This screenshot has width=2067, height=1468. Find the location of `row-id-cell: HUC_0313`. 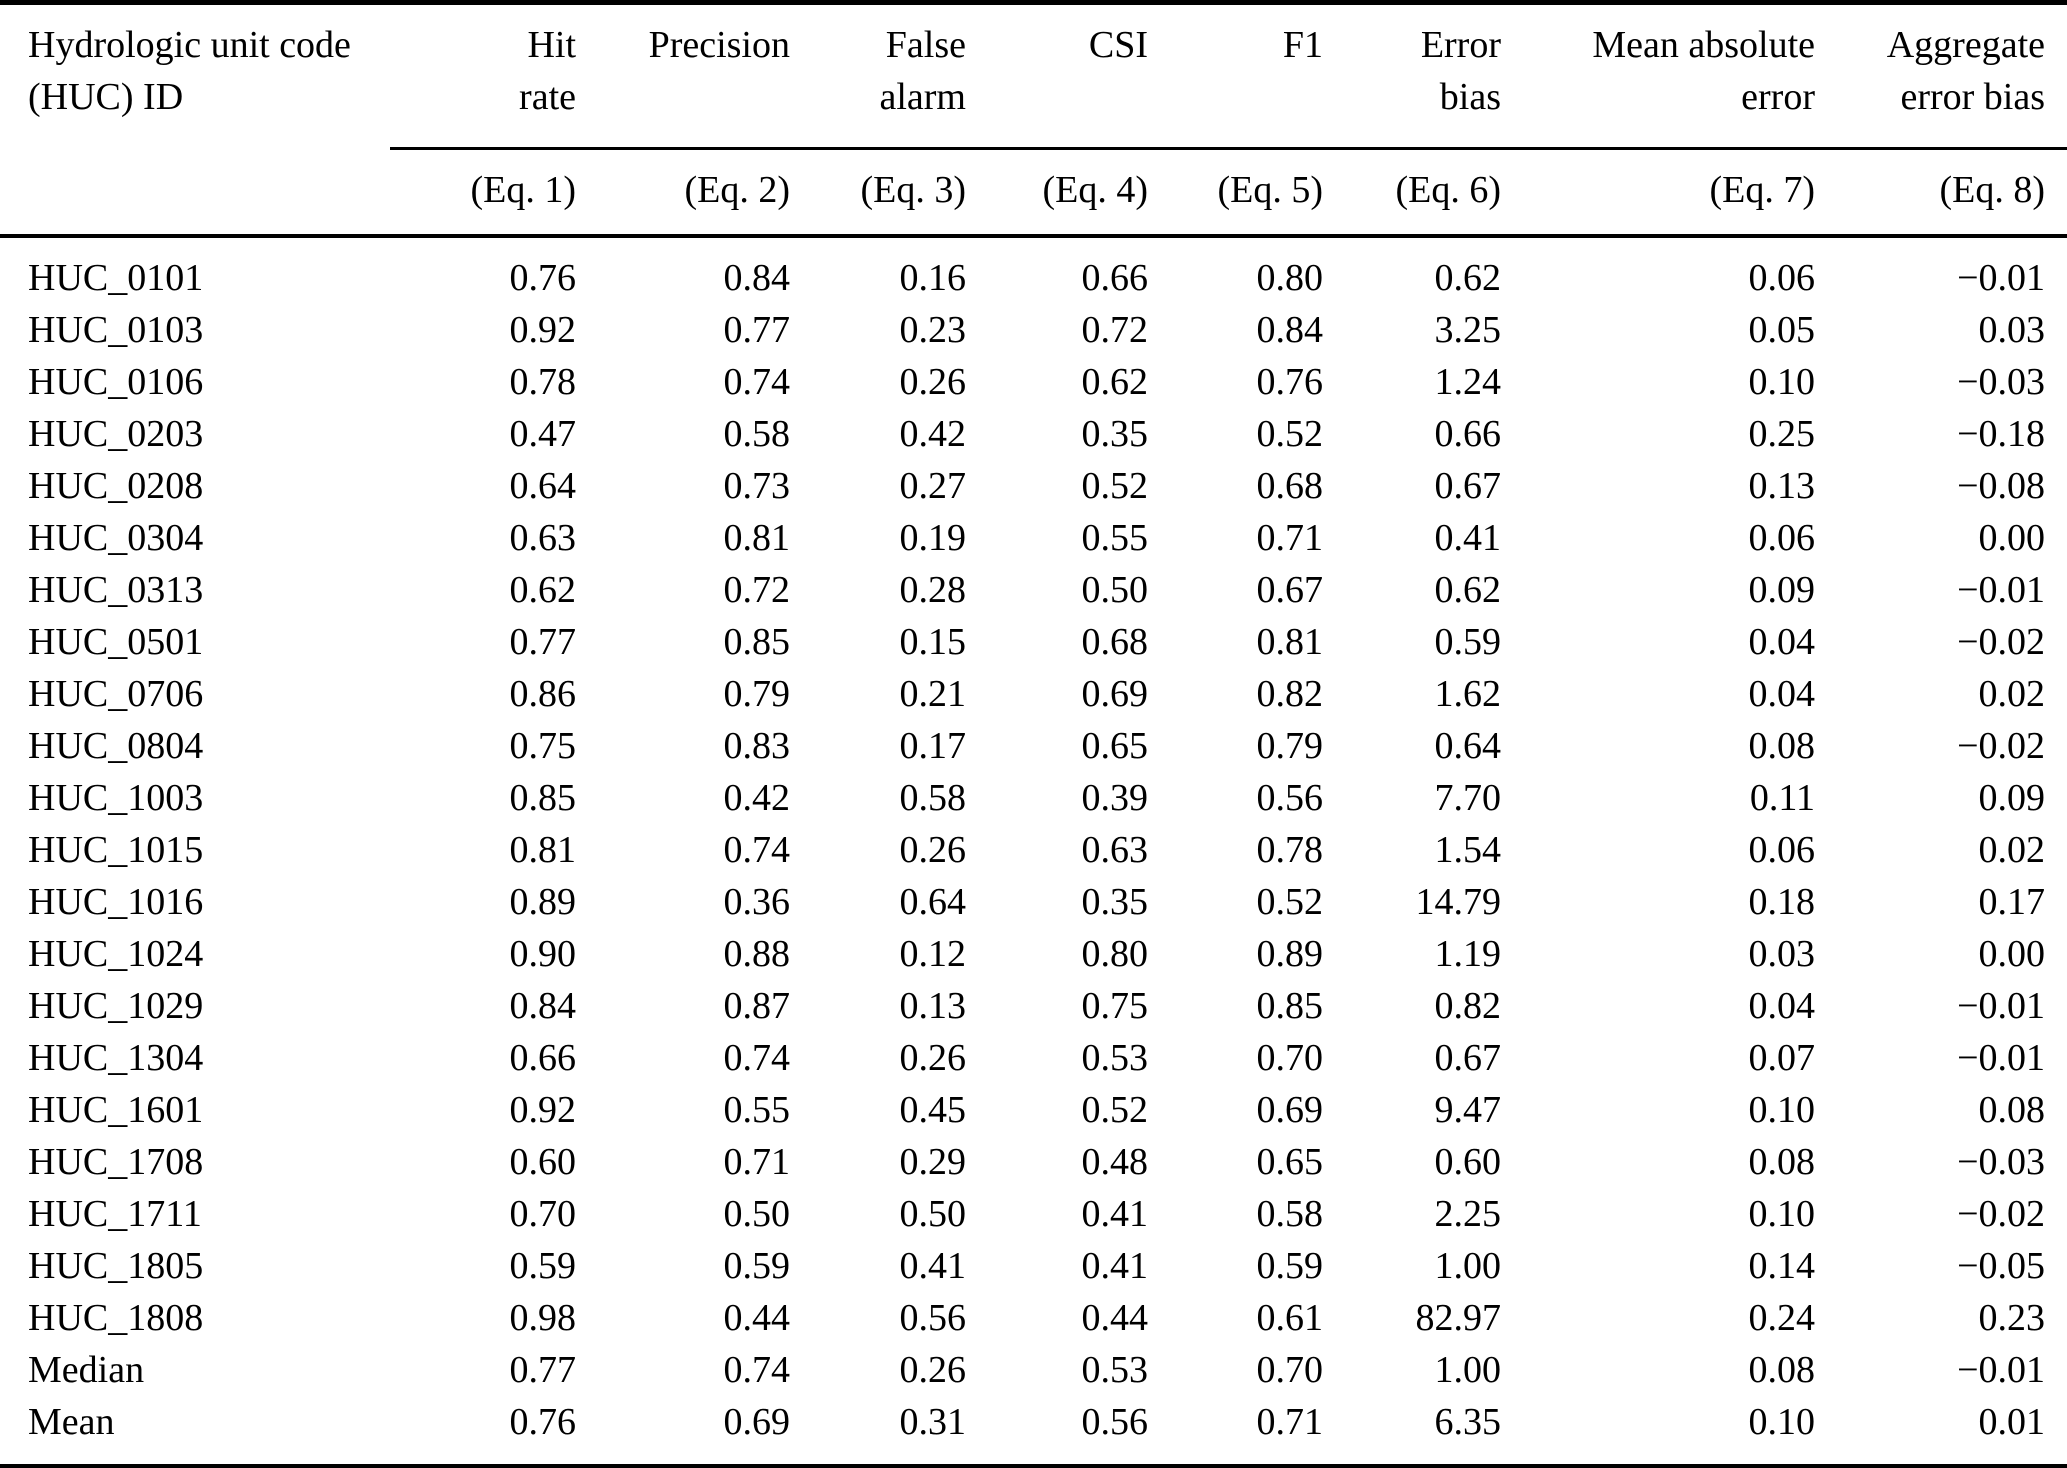

row-id-cell: HUC_0313 is located at coordinates (116, 590).